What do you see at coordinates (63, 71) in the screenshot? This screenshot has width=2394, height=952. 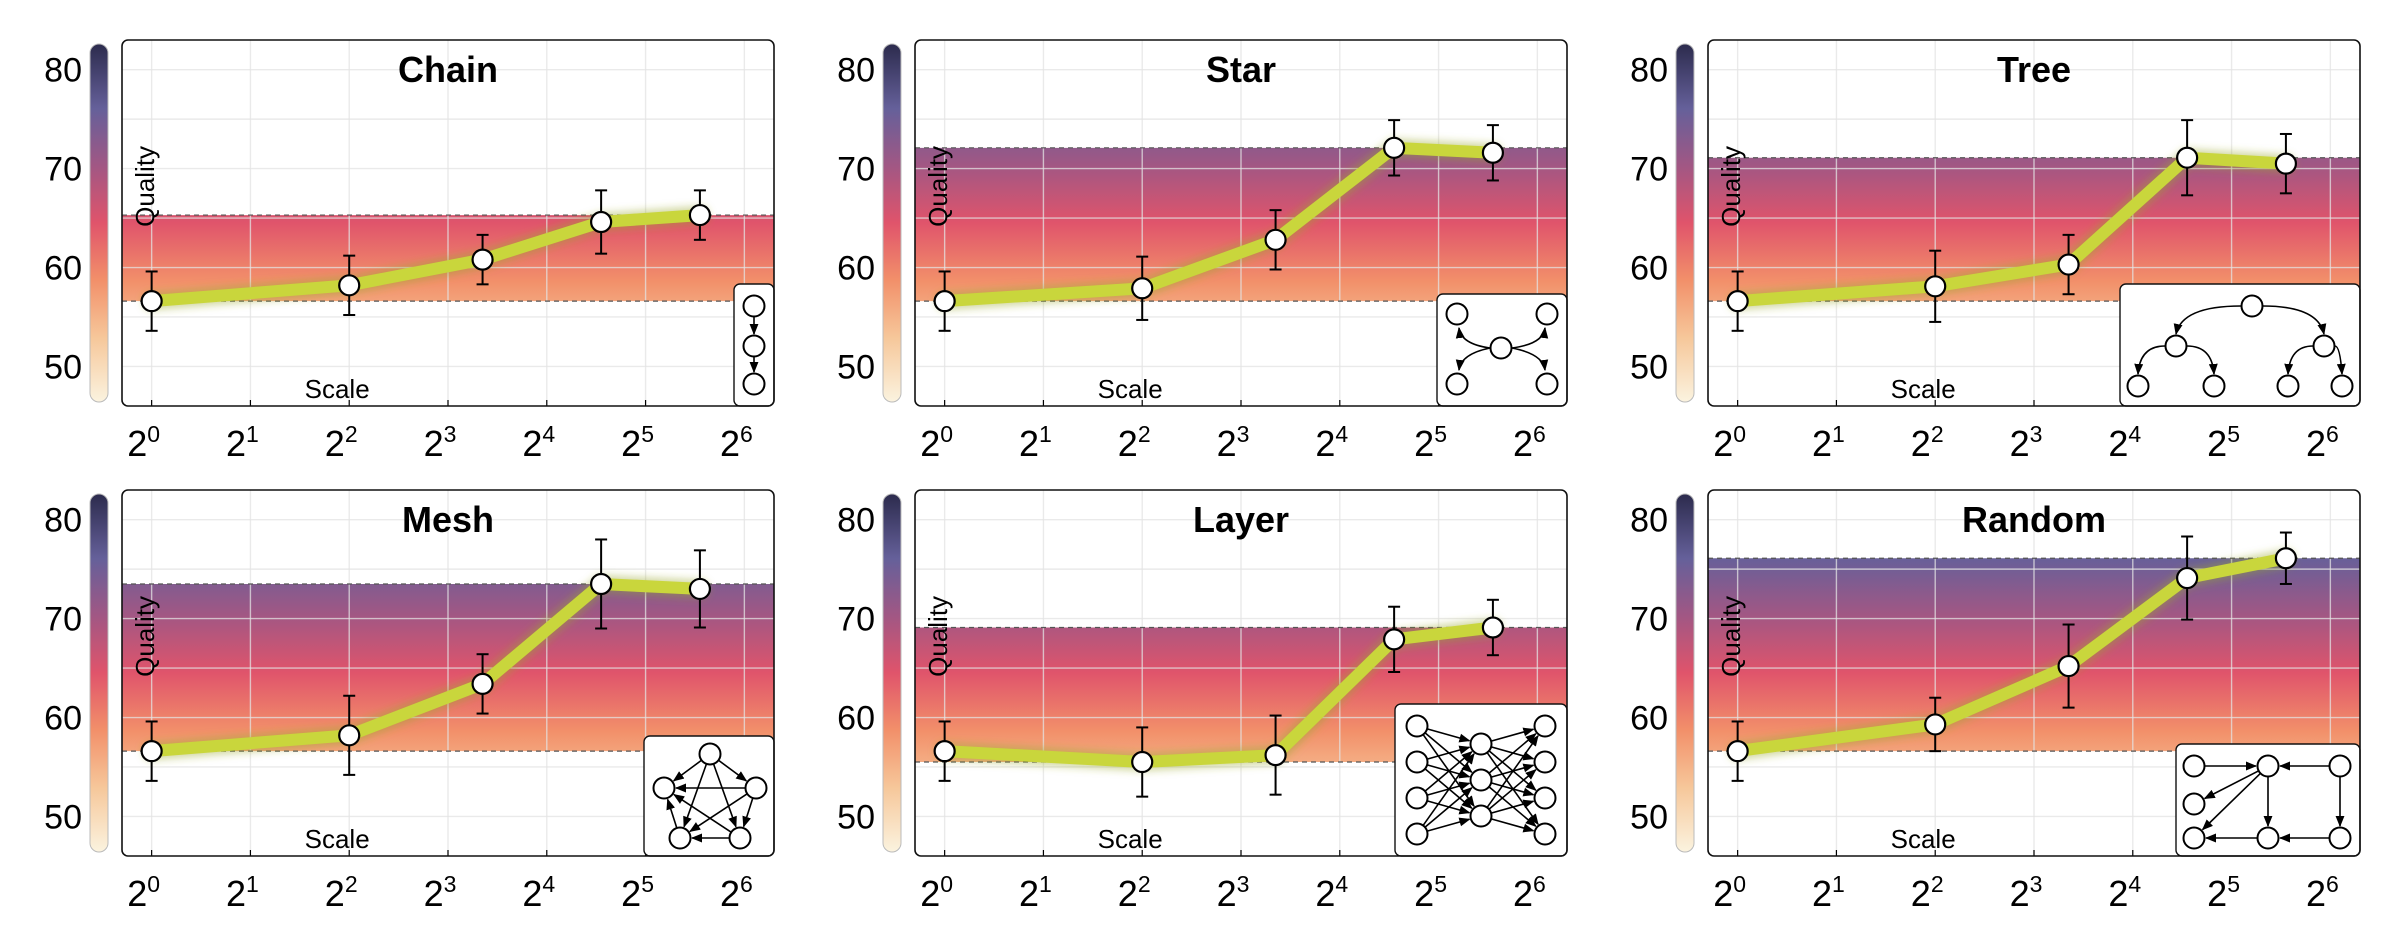 I see `y-tick-label: 80` at bounding box center [63, 71].